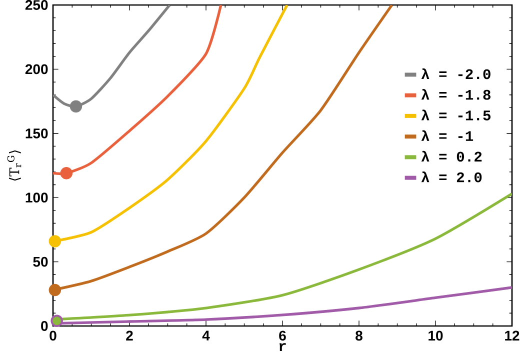 This screenshot has width=520, height=363. Describe the element at coordinates (455, 94) in the screenshot. I see `legend-label: λ = -1.8` at that location.